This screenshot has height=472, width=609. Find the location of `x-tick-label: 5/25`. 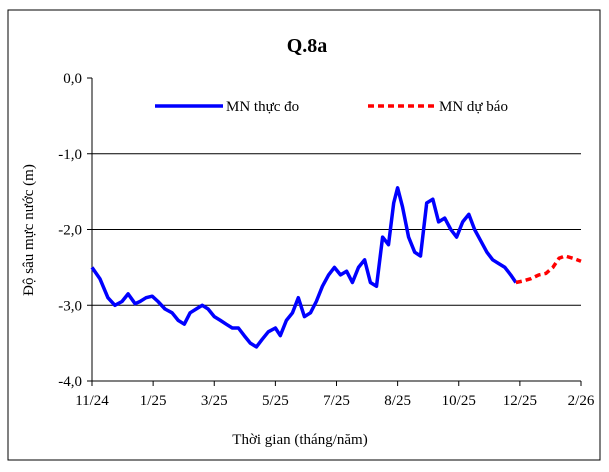

x-tick-label: 5/25 is located at coordinates (275, 401).